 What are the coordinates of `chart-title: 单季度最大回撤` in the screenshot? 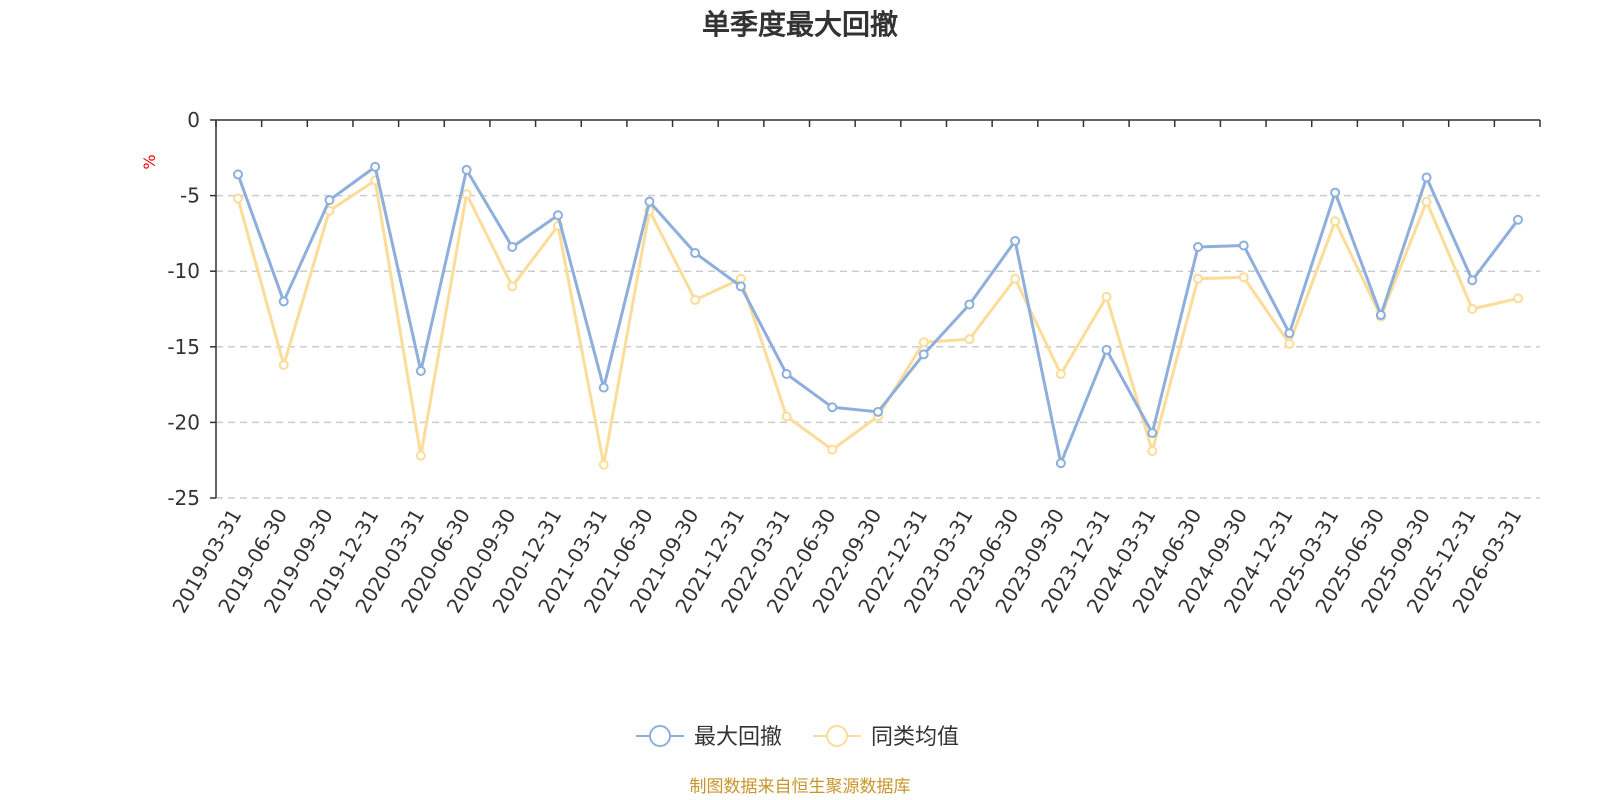 It's located at (800, 24).